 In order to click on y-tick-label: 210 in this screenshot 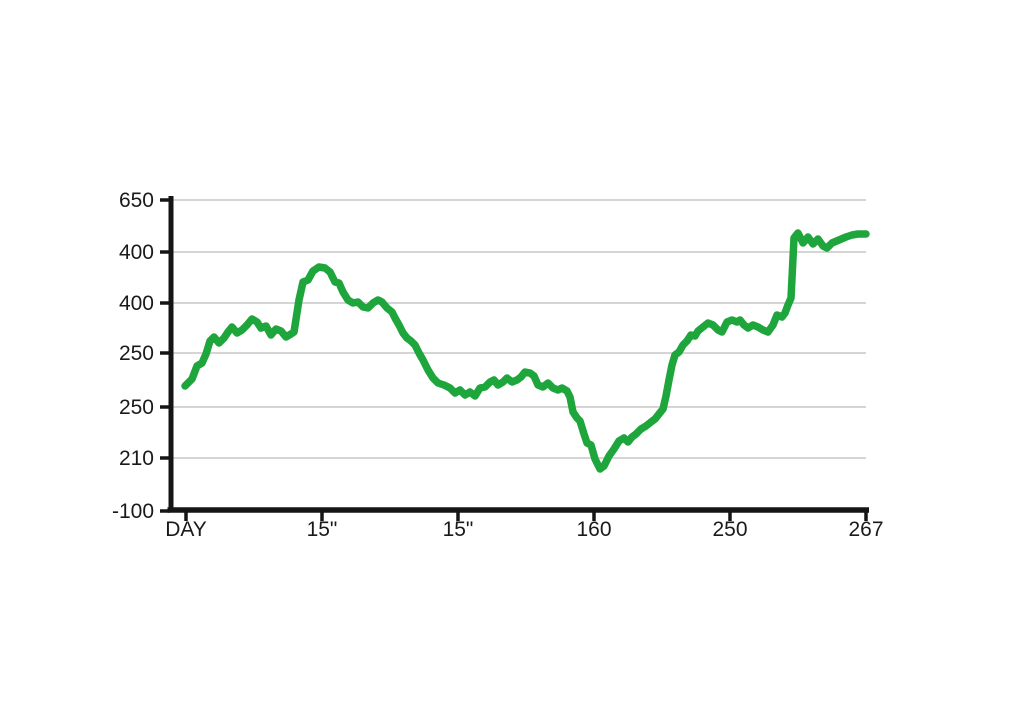, I will do `click(136, 458)`.